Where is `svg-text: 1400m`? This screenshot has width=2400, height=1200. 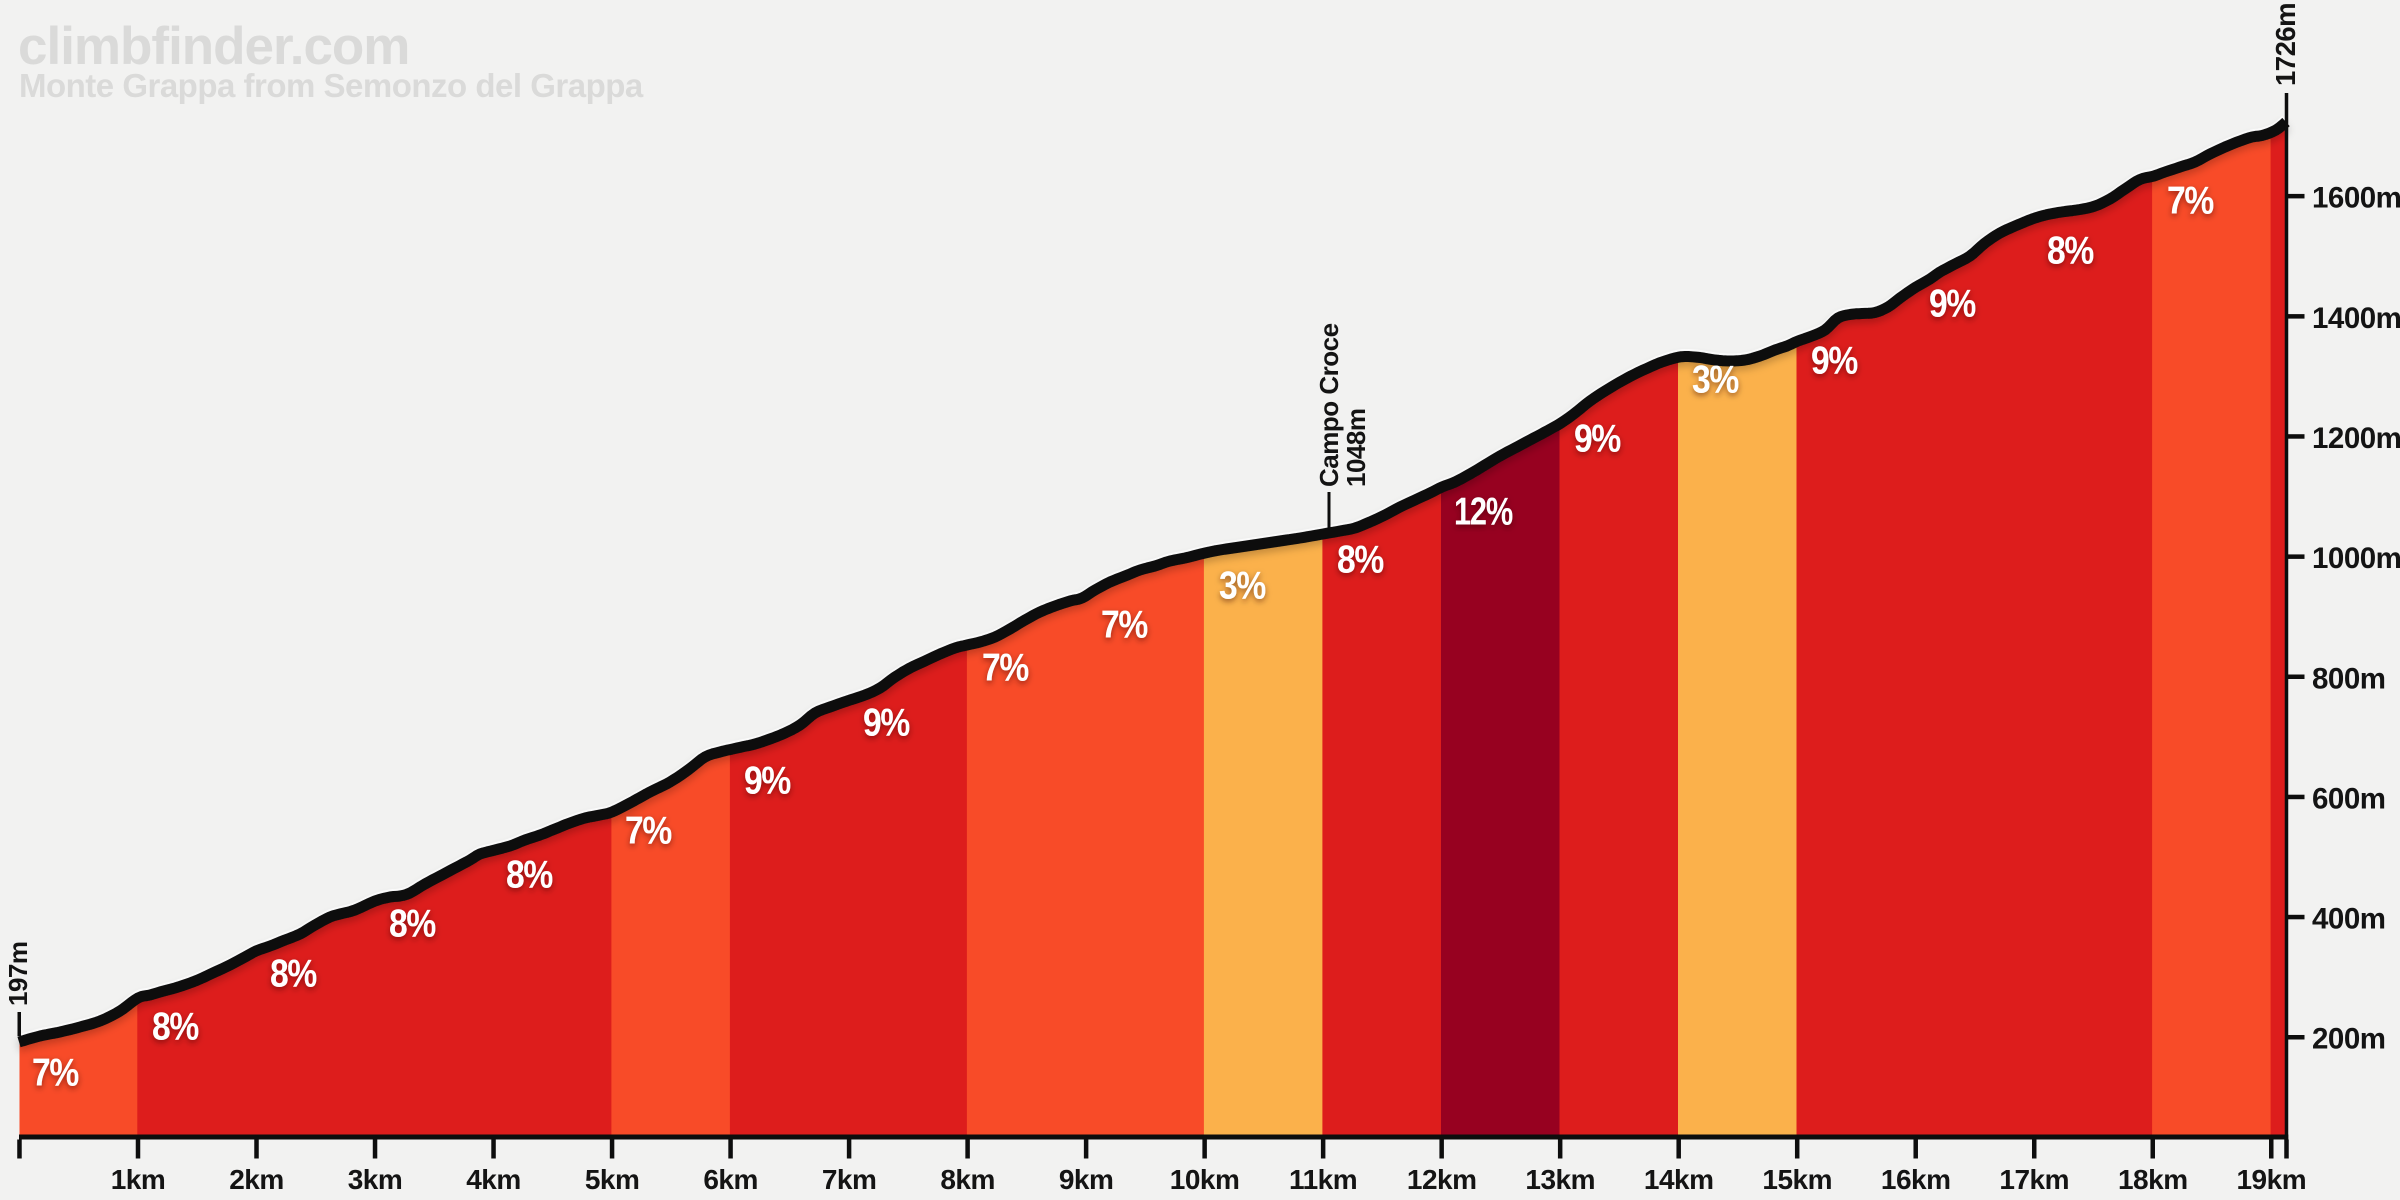 svg-text: 1400m is located at coordinates (2356, 318).